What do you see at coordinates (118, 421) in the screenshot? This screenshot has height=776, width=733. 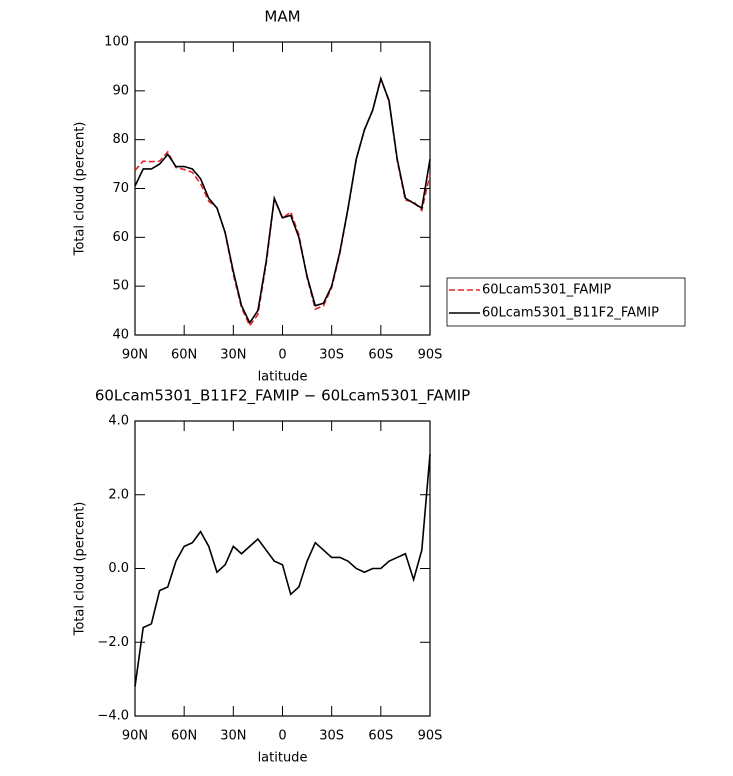 I see `y-tick-label: 4.0` at bounding box center [118, 421].